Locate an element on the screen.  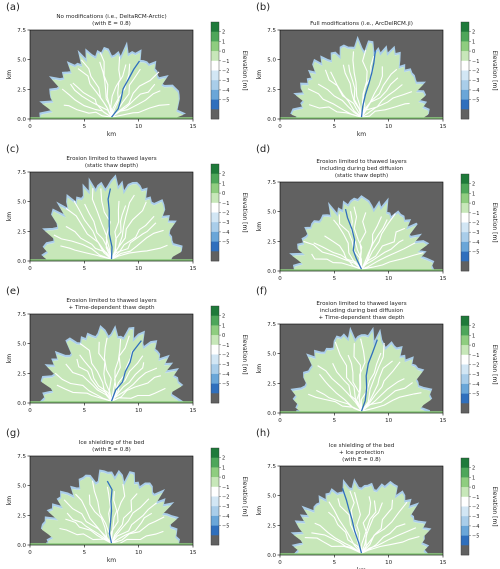
panel-title: Ice shielding of the bed (with E = 0.8) is located at coordinates (111, 447).